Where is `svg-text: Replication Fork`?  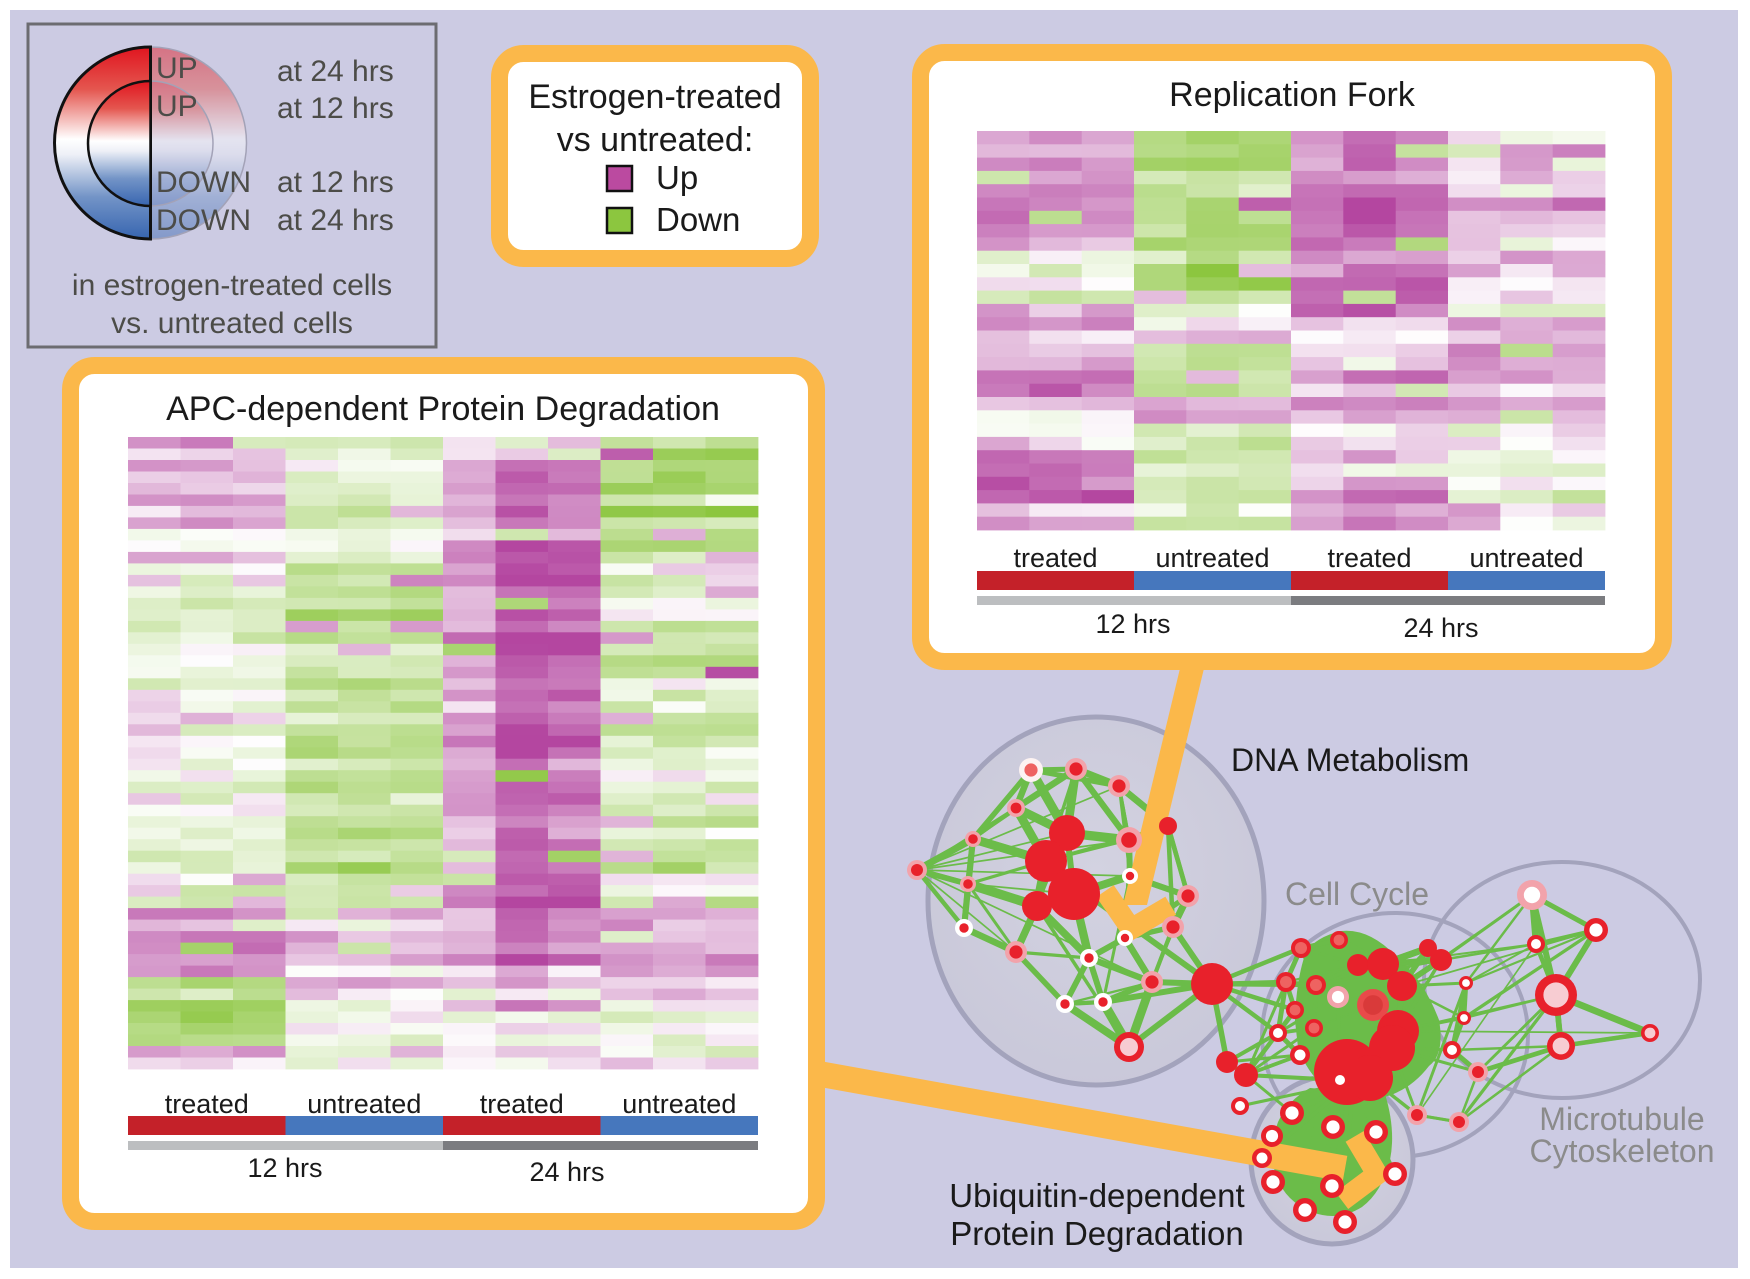
svg-text: Replication Fork is located at coordinates (1292, 95).